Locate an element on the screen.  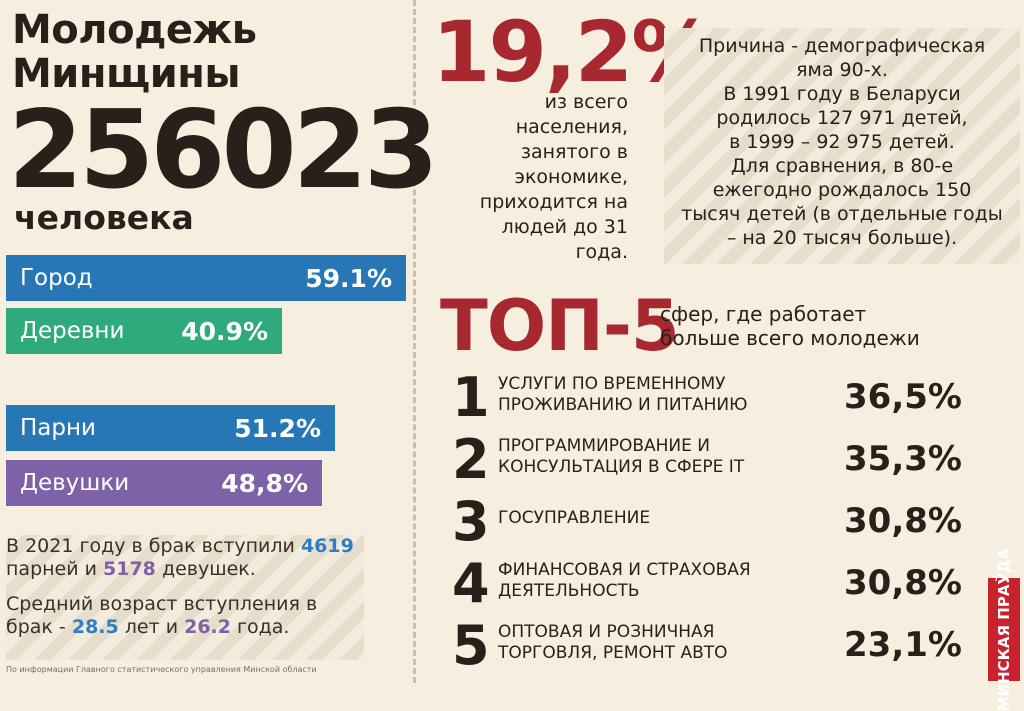
bar-city: Город 59.1% is located at coordinates (206, 278).